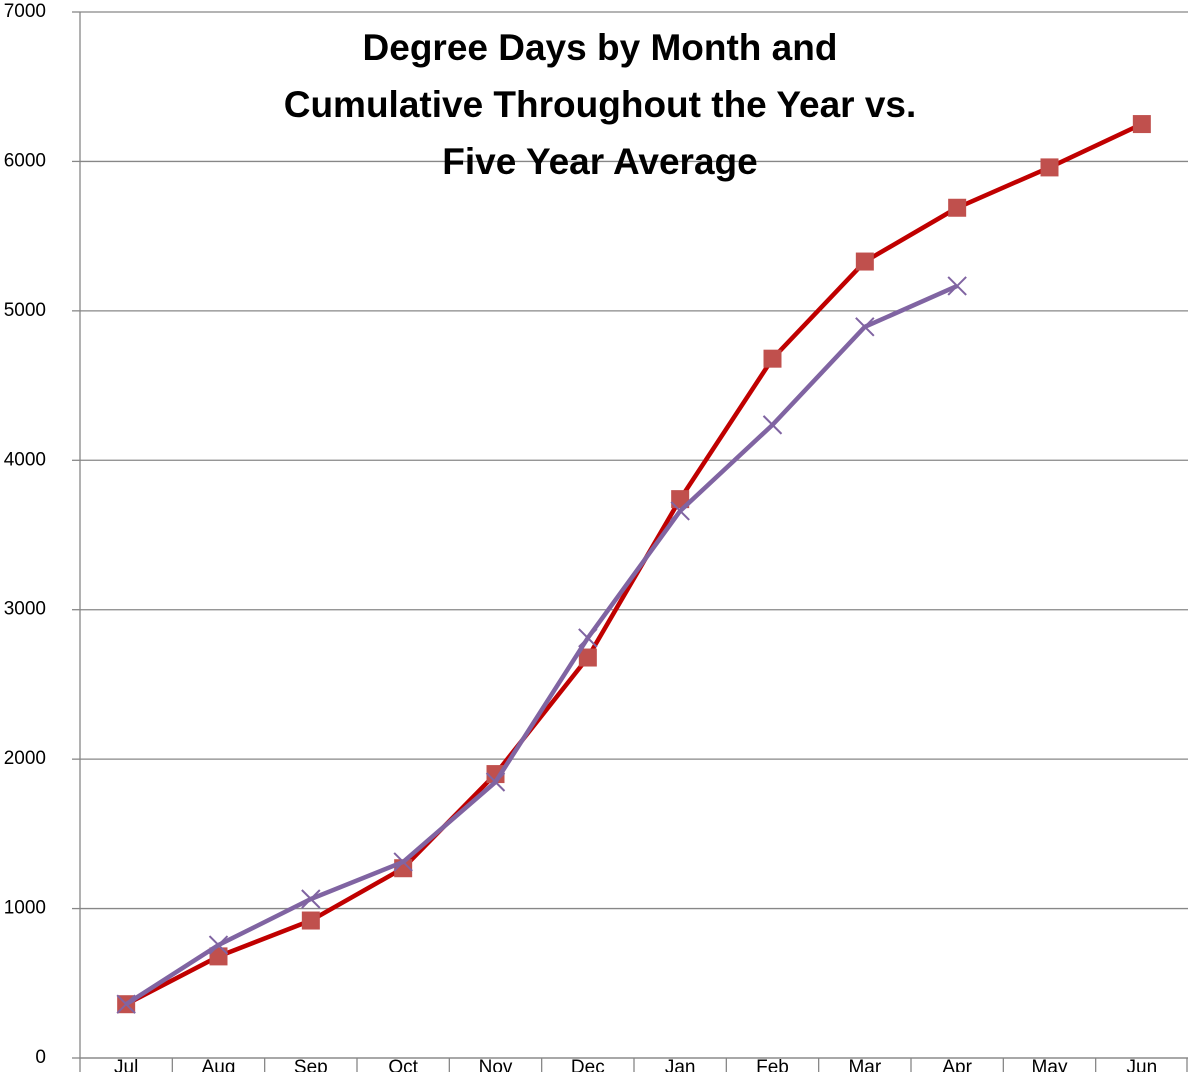  I want to click on chart-title: Degree Days by Month and, so click(600, 47).